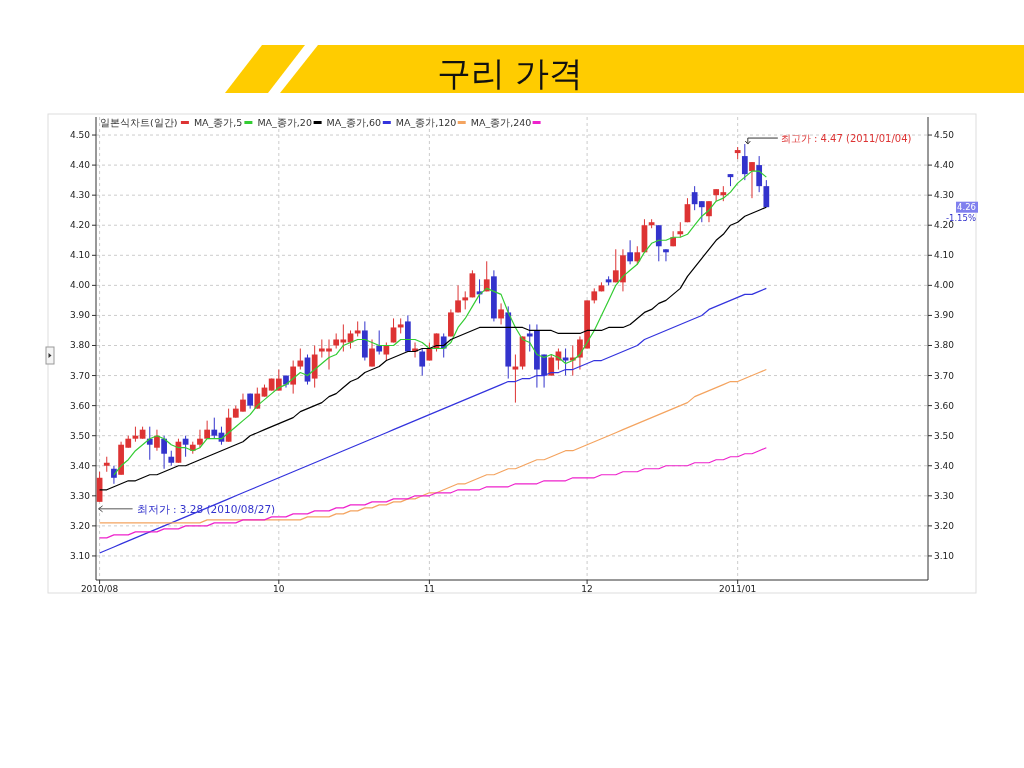  I want to click on y-tick-label: 3.20, so click(80, 525).